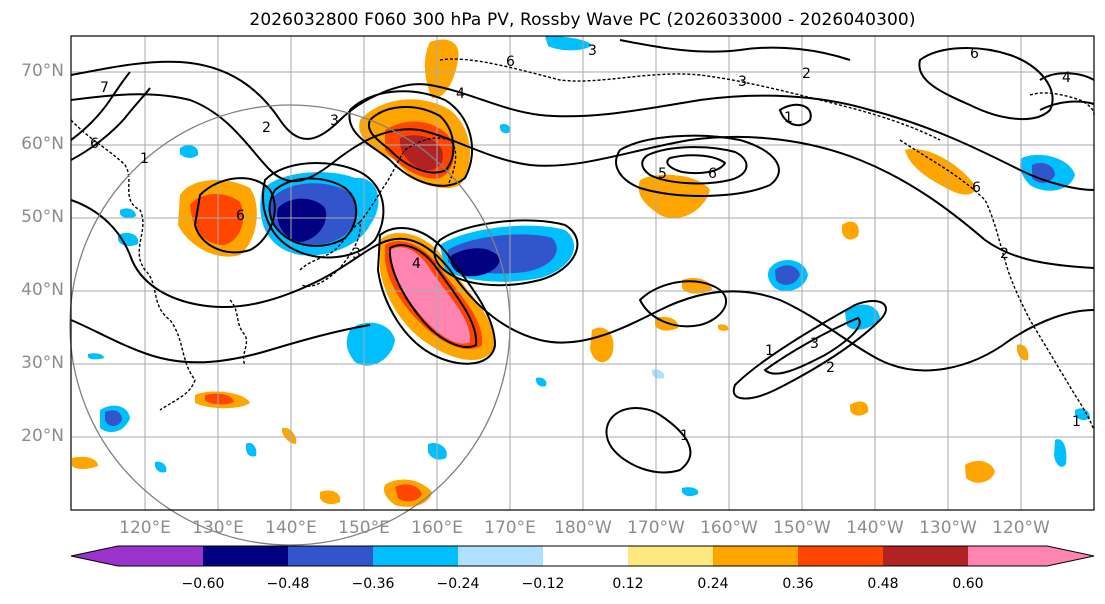  Describe the element at coordinates (510, 528) in the screenshot. I see `lon-label-170e: 170°E` at that location.